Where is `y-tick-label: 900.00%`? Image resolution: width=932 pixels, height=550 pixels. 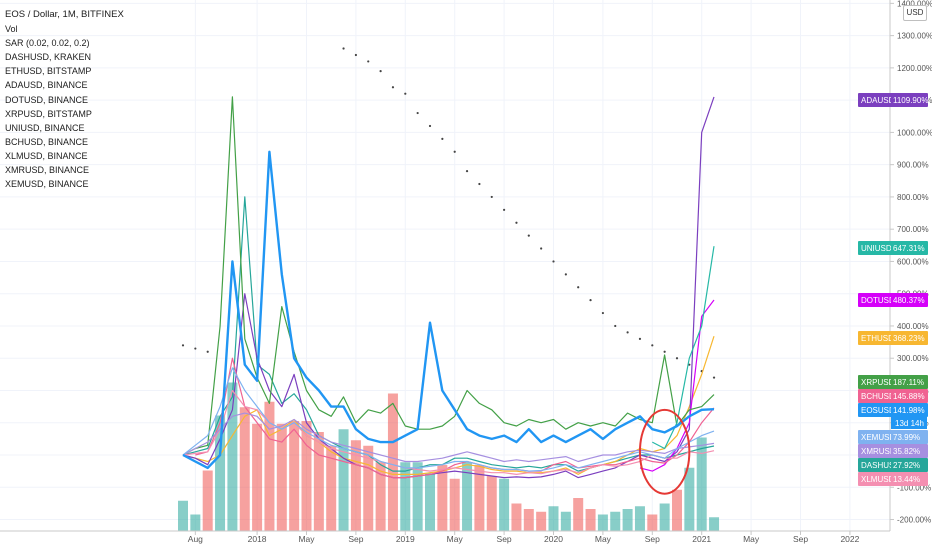
y-tick-label: 900.00% is located at coordinates (913, 165).